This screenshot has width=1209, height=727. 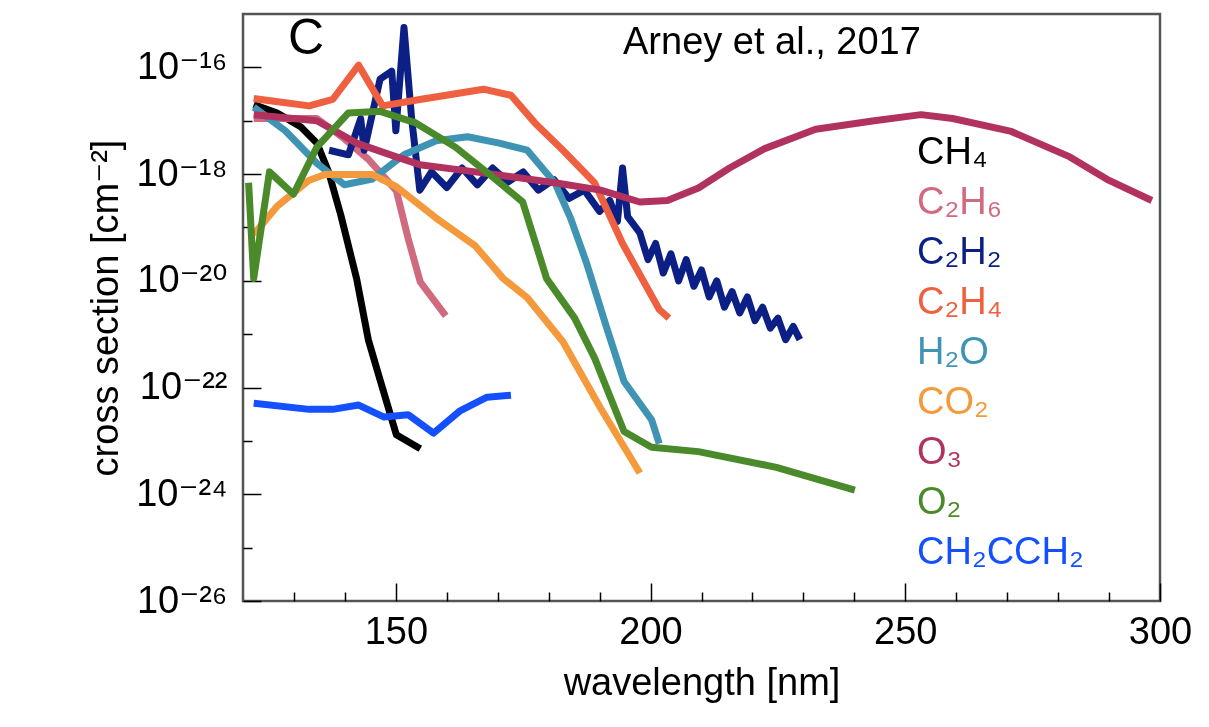 I want to click on x-tick-label: 200, so click(x=651, y=630).